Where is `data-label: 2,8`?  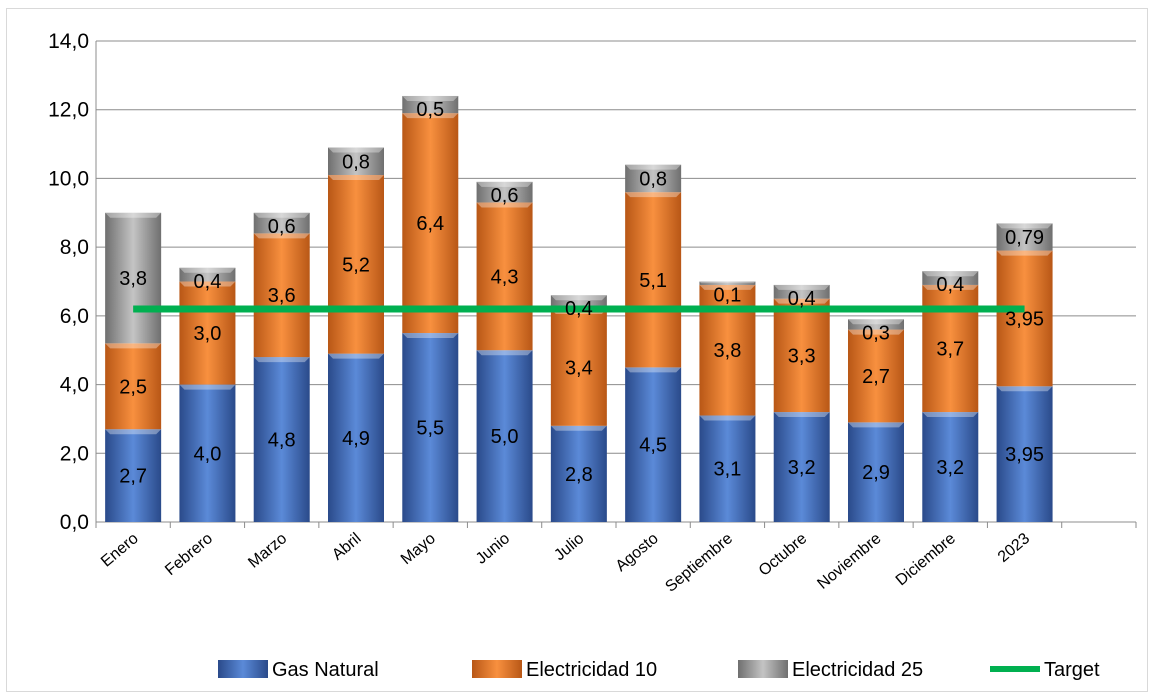 data-label: 2,8 is located at coordinates (579, 475).